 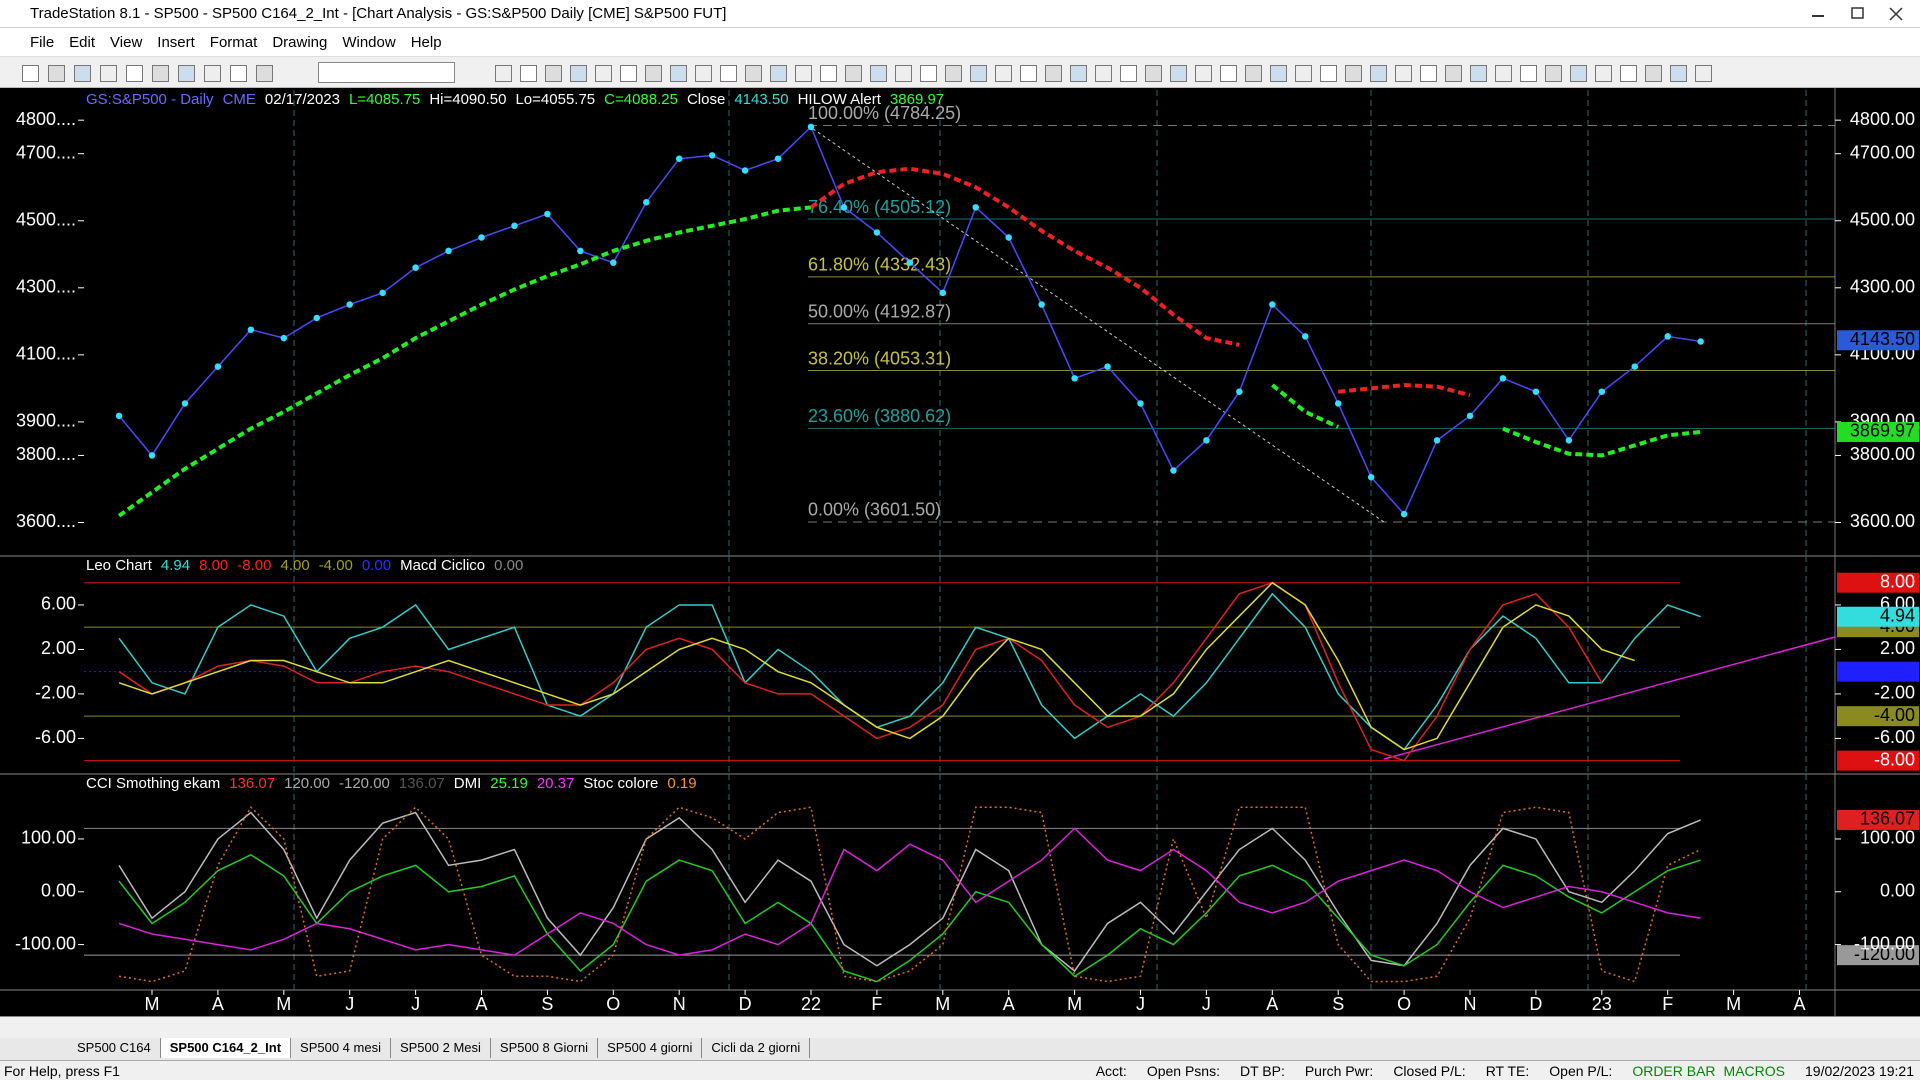 What do you see at coordinates (1897, 670) in the screenshot?
I see `level-label: 0.00` at bounding box center [1897, 670].